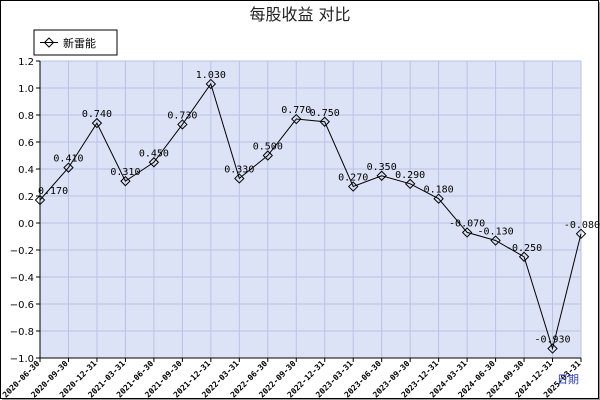  Describe the element at coordinates (53, 191) in the screenshot. I see `data-label: 0.170` at that location.